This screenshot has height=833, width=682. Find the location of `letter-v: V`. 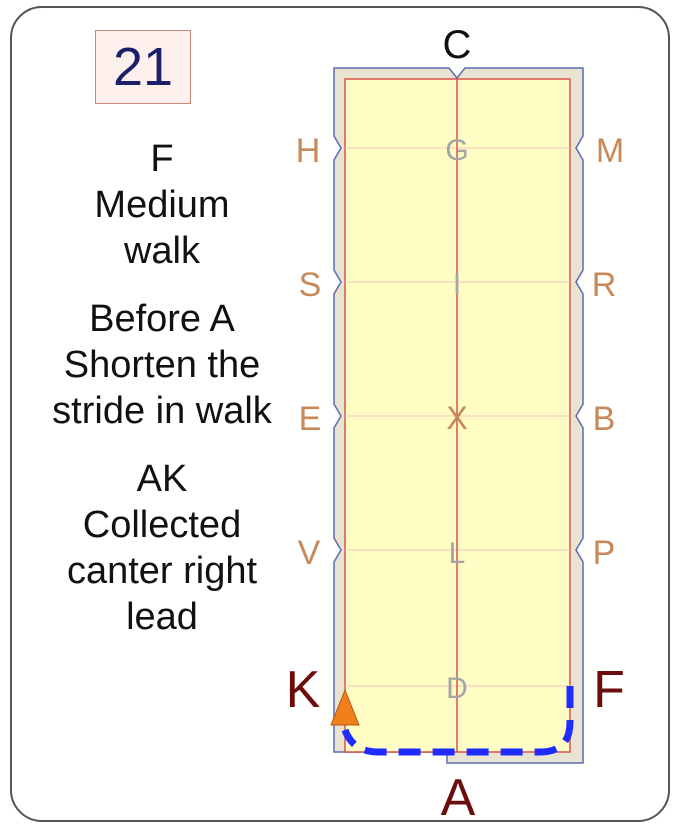

letter-v: V is located at coordinates (309, 553).